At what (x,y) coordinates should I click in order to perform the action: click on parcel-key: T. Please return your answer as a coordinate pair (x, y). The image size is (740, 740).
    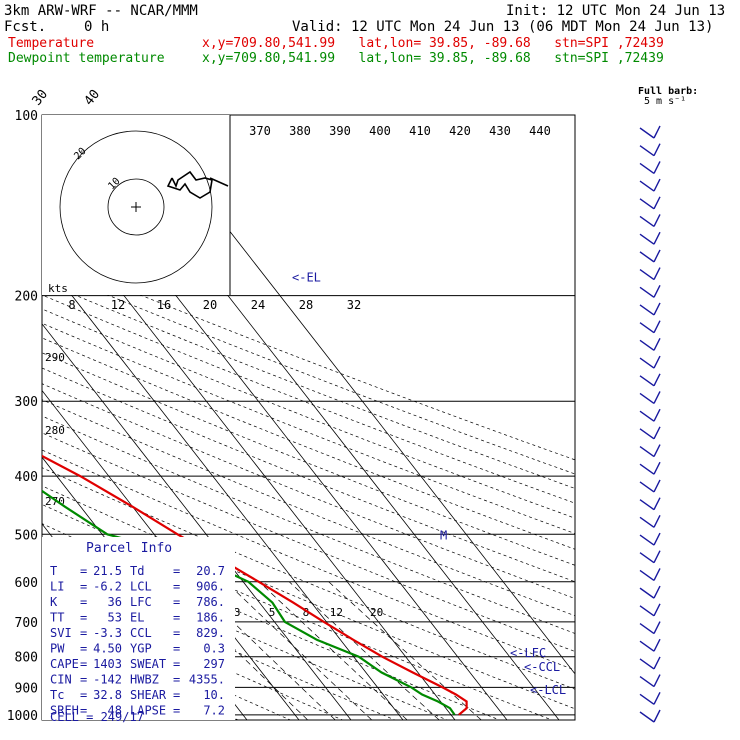
    Looking at the image, I should click on (53, 571).